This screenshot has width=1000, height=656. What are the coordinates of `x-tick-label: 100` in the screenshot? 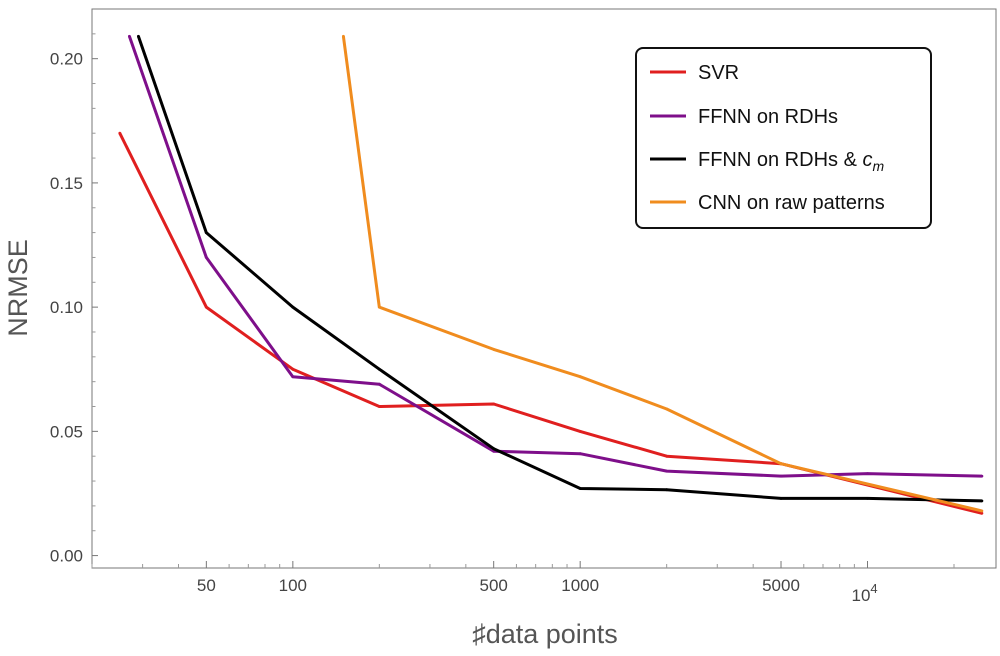 It's located at (293, 585).